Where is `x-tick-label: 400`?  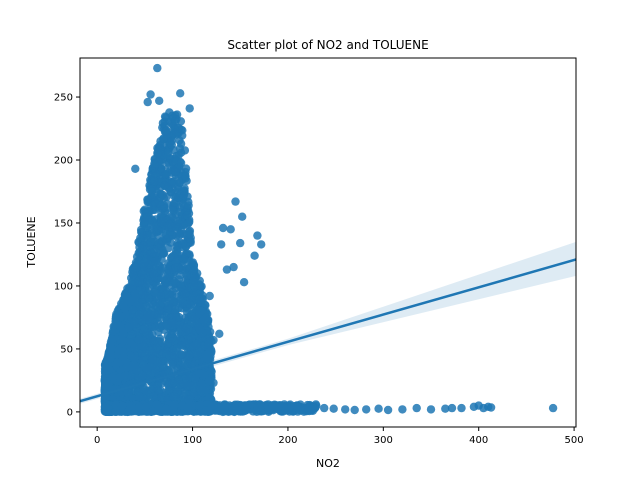
x-tick-label: 400 is located at coordinates (478, 440).